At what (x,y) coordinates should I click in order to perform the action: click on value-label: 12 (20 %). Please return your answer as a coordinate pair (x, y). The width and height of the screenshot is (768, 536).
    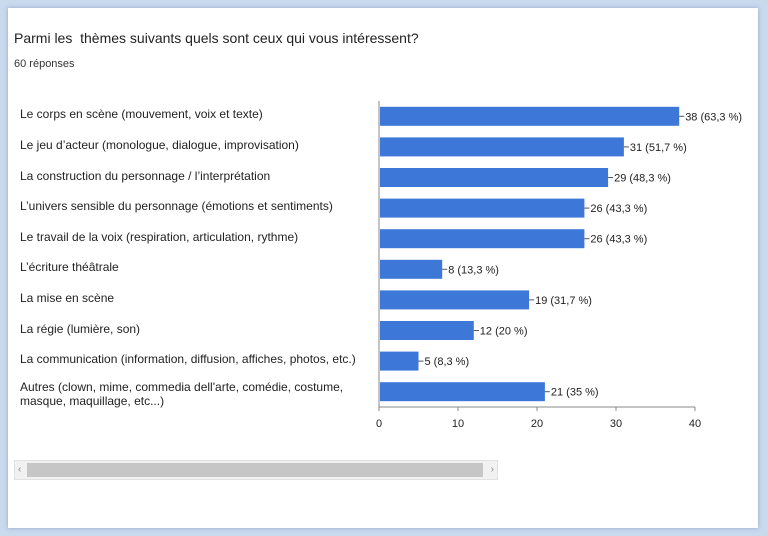
    Looking at the image, I should click on (504, 332).